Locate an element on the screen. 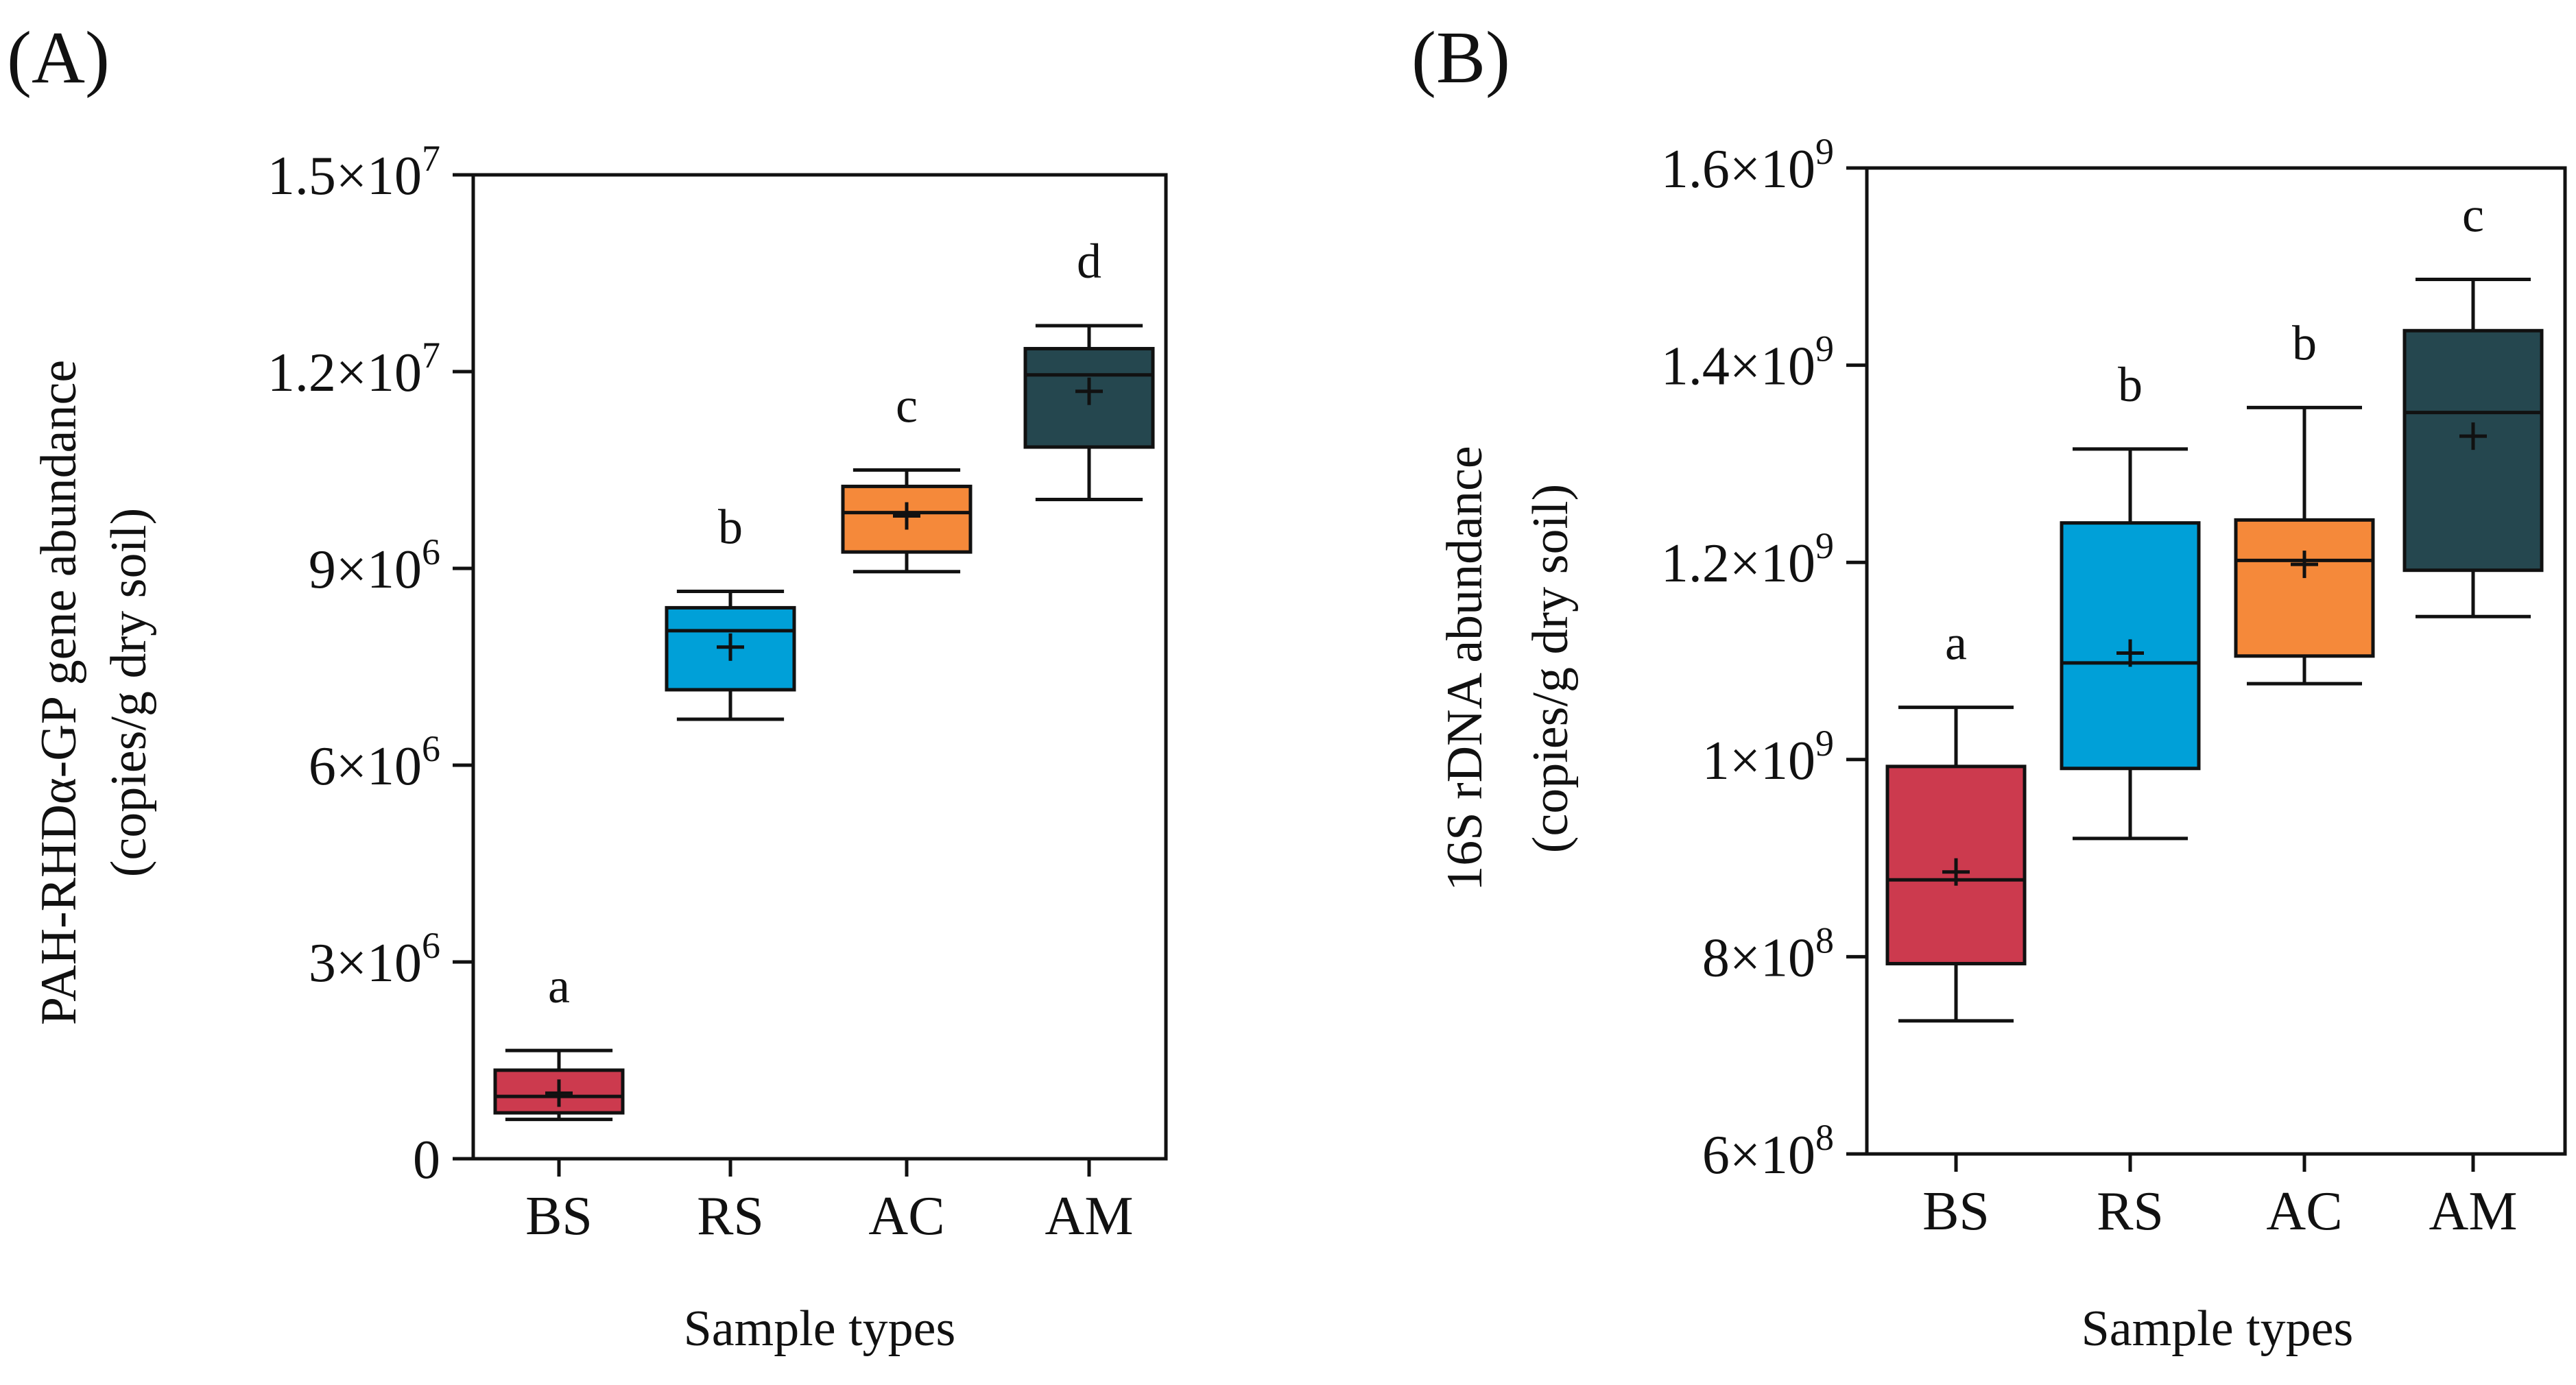  panel-a-ytick-label: 1.2×10⁷ is located at coordinates (353, 369).